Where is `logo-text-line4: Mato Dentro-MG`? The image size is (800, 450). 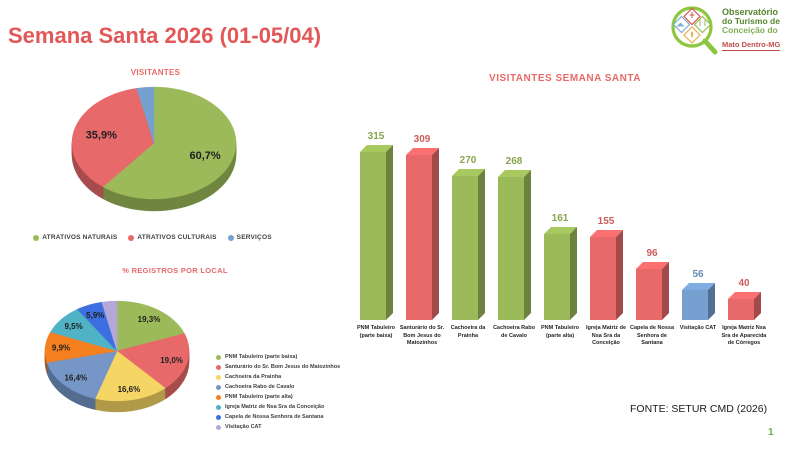 logo-text-line4: Mato Dentro-MG is located at coordinates (751, 46).